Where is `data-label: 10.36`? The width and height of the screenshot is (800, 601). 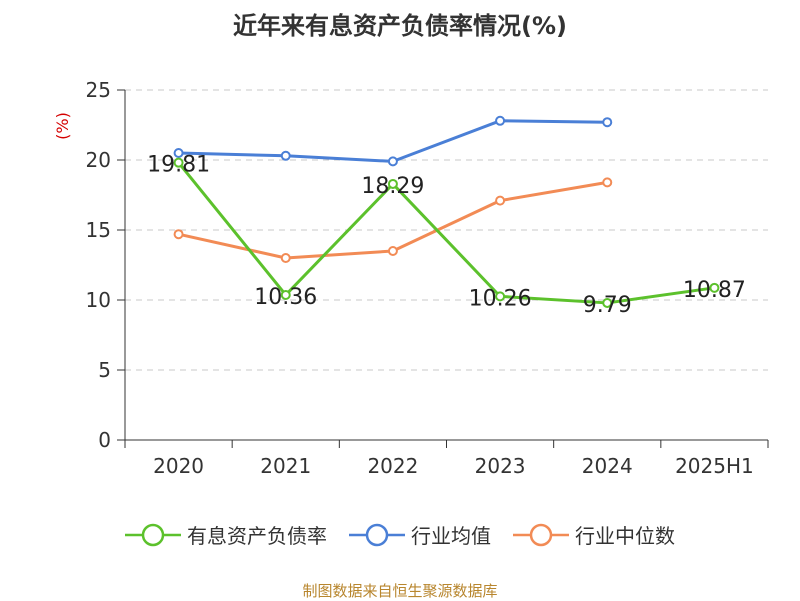 data-label: 10.36 is located at coordinates (285, 297).